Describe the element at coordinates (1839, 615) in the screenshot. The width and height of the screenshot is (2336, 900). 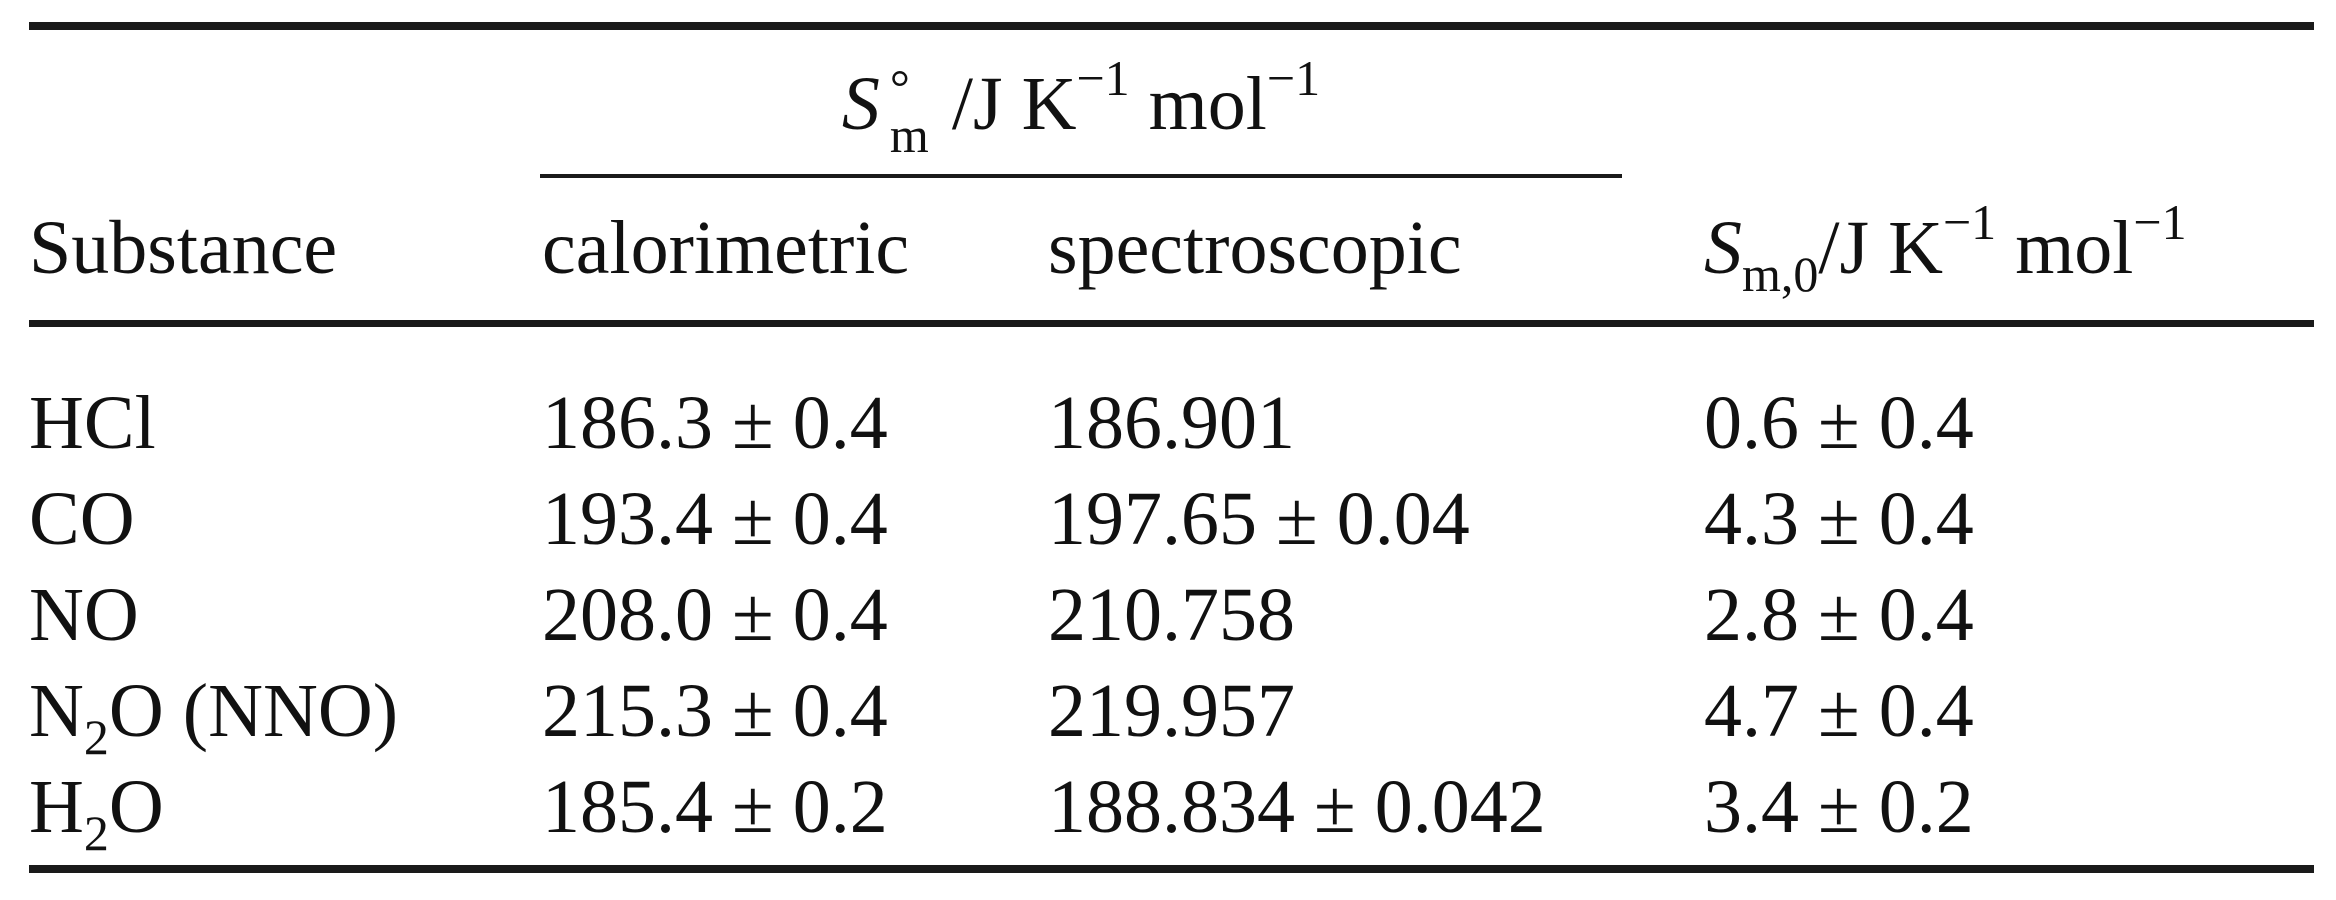
I see `cell-residual-entropy: 2.8 ± 0.4` at that location.